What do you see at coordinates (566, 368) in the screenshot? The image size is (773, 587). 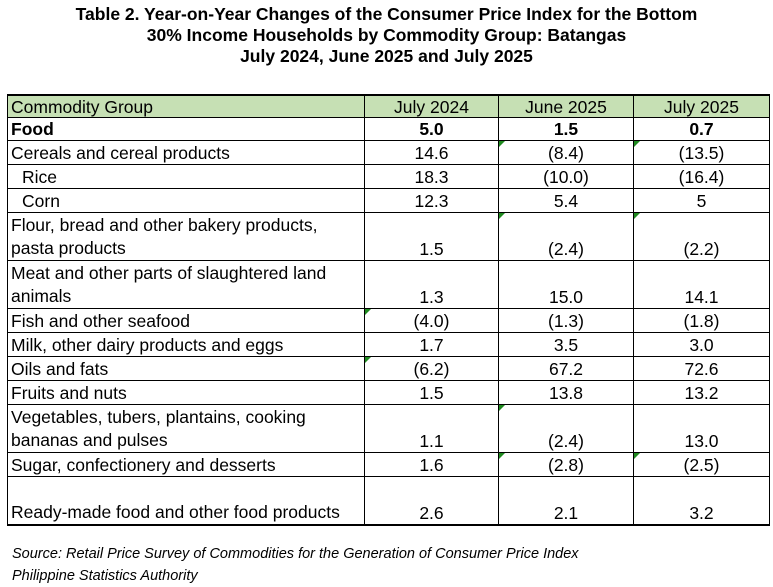 I see `cell-value: 67.2` at bounding box center [566, 368].